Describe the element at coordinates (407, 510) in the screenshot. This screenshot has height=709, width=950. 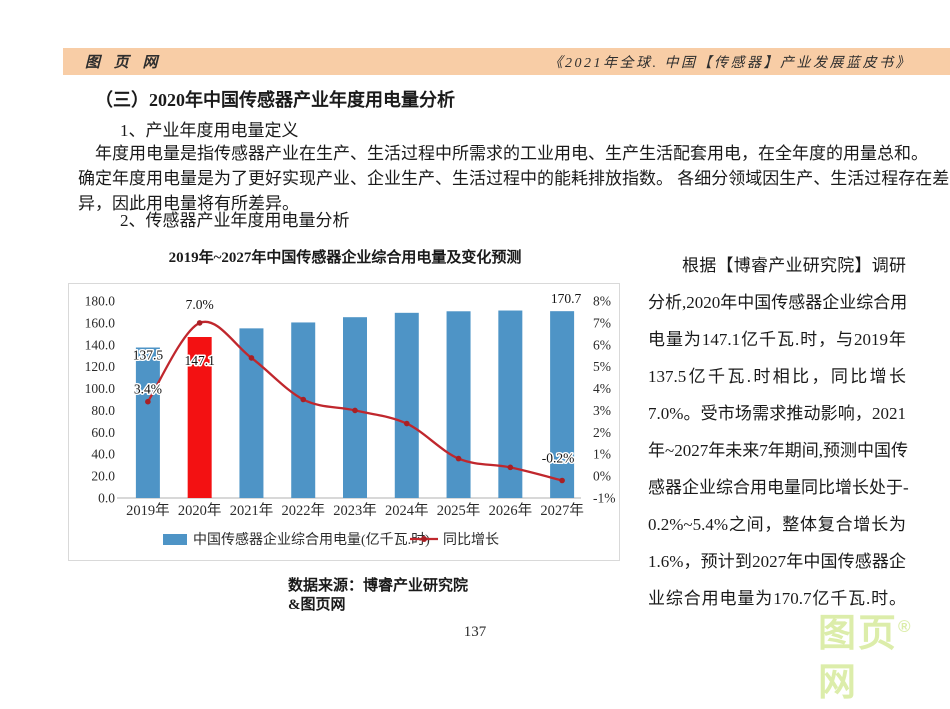
I see `x-tick-label: 2024年` at that location.